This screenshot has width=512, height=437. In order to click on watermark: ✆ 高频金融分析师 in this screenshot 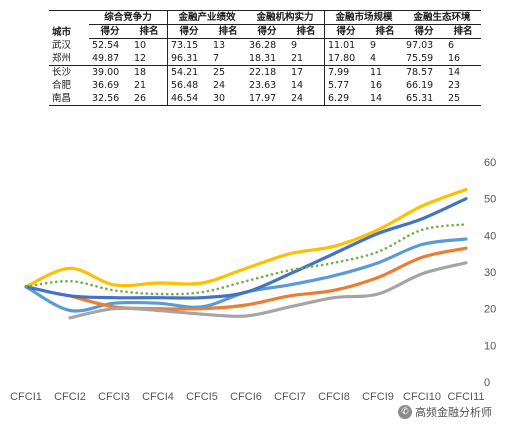, I will do `click(445, 412)`.